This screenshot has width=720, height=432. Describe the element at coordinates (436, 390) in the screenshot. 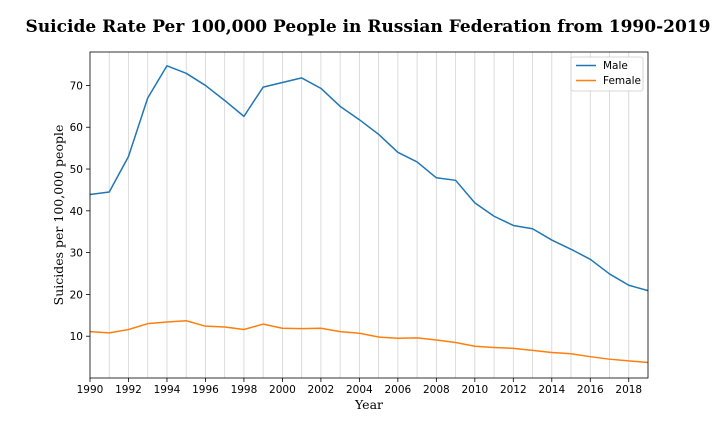

I see `x-tick-label: 2008` at that location.